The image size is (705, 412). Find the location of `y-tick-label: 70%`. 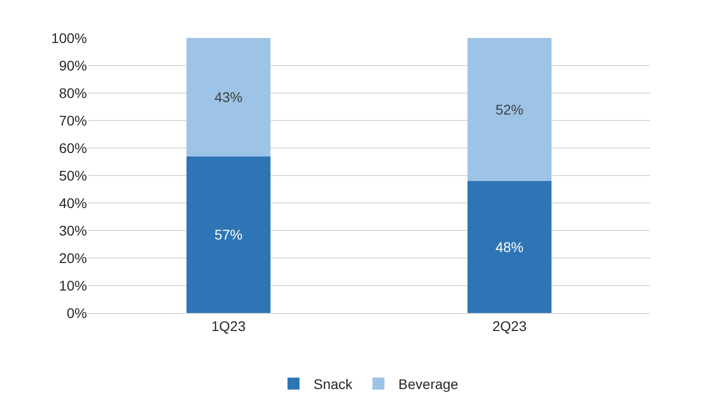

y-tick-label: 70% is located at coordinates (72, 120).